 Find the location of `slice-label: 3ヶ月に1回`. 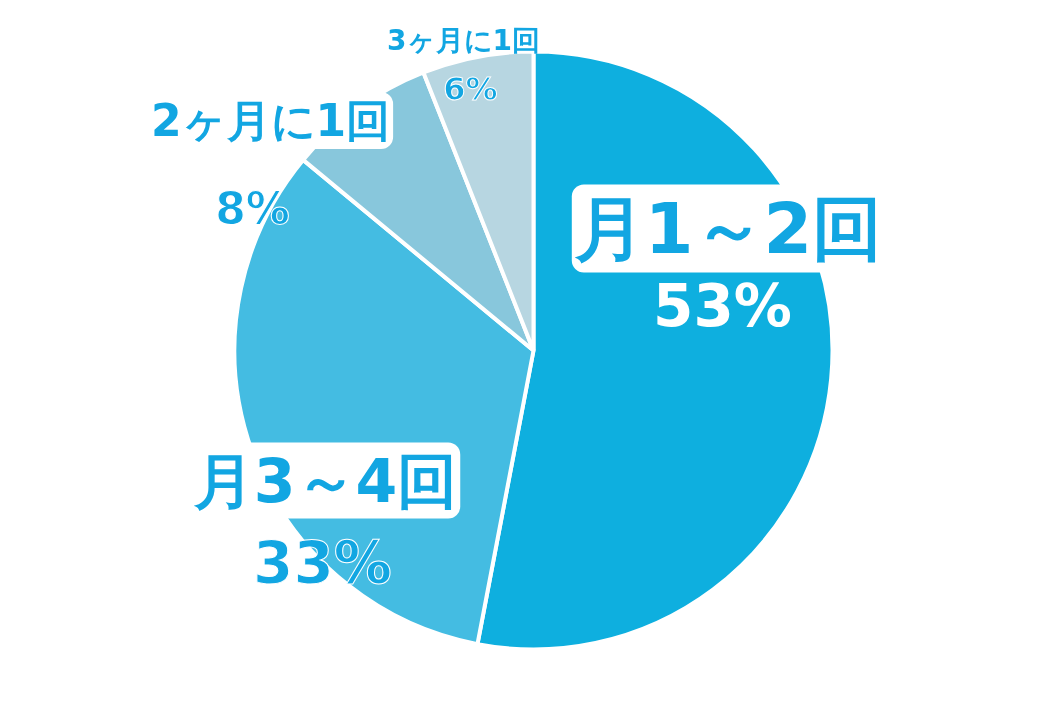

slice-label: 3ヶ月に1回 is located at coordinates (463, 40).